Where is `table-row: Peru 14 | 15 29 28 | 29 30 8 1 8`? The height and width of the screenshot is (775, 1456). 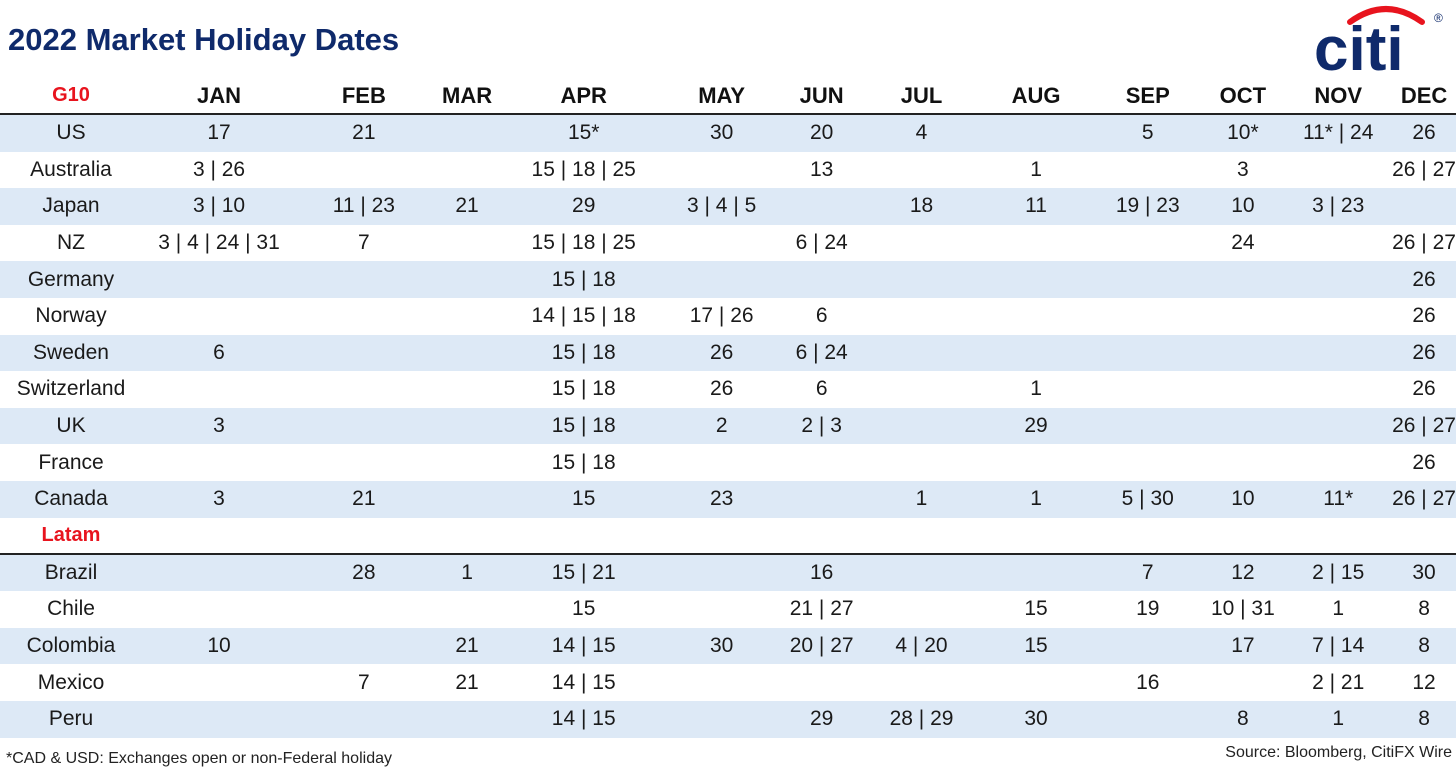 table-row: Peru 14 | 15 29 28 | 29 30 8 1 8 is located at coordinates (728, 719).